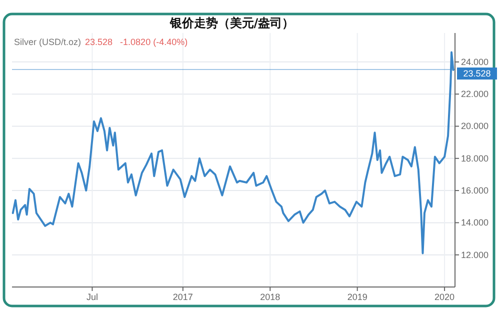 This screenshot has height=326, width=499. Describe the element at coordinates (270, 297) in the screenshot. I see `x-tick-label: 2018` at that location.